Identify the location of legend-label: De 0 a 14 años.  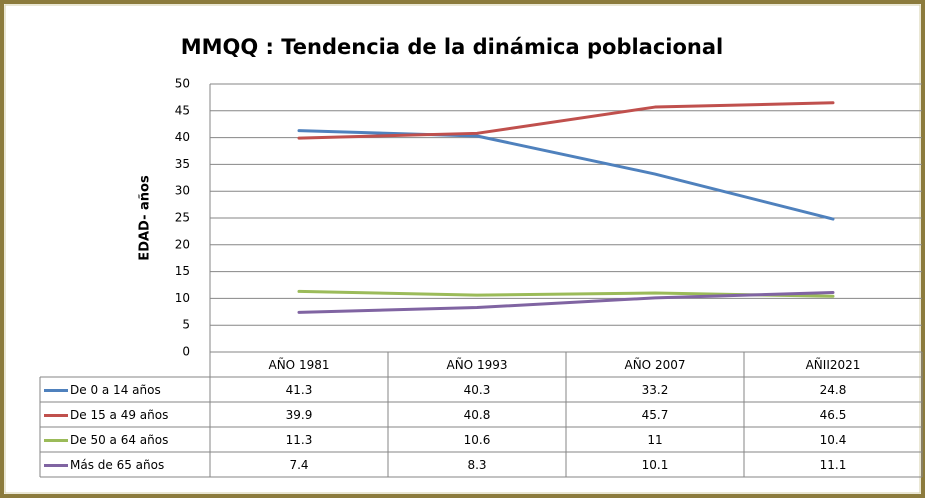
(115, 390).